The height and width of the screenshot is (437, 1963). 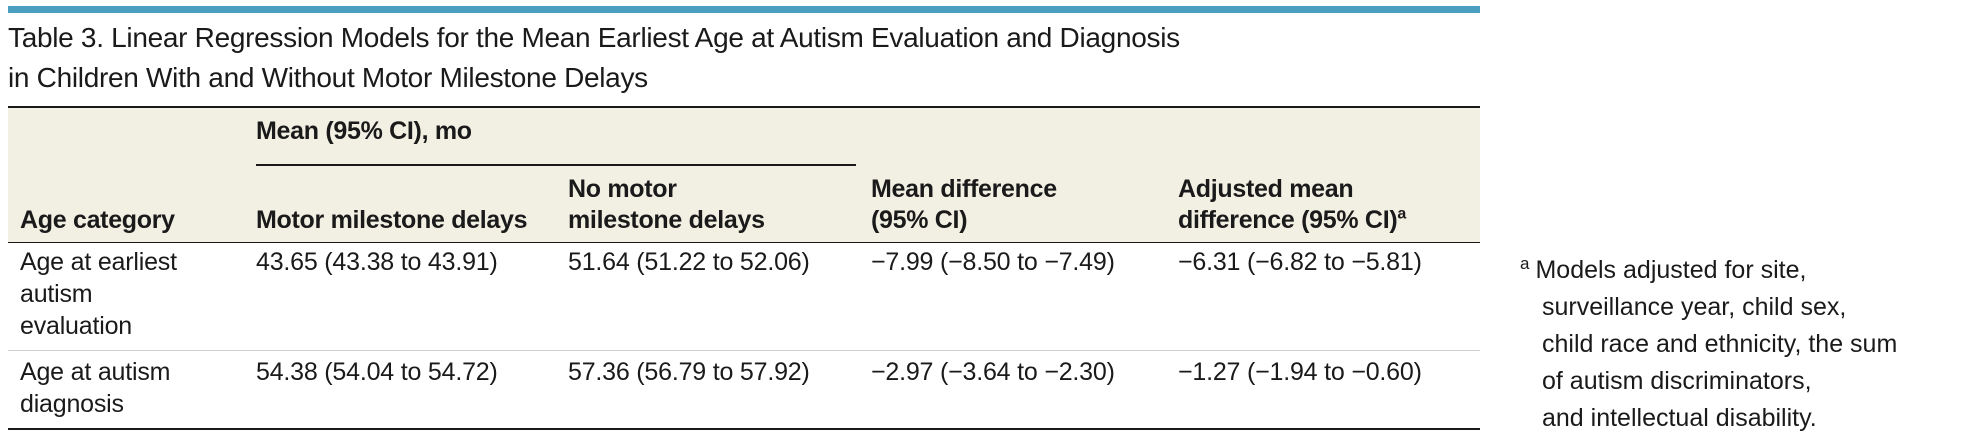 I want to click on header-adj-line-2-text: difference (95% CI), so click(x=1288, y=220).